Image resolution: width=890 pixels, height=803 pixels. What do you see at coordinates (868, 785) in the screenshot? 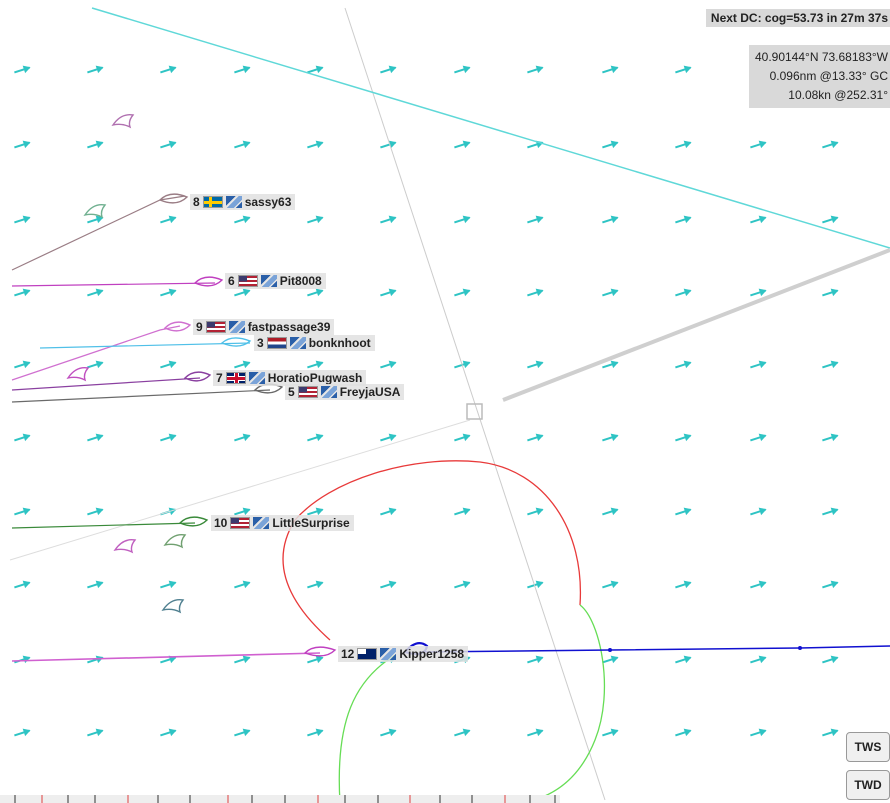
I see `twd-button: TWD` at bounding box center [868, 785].